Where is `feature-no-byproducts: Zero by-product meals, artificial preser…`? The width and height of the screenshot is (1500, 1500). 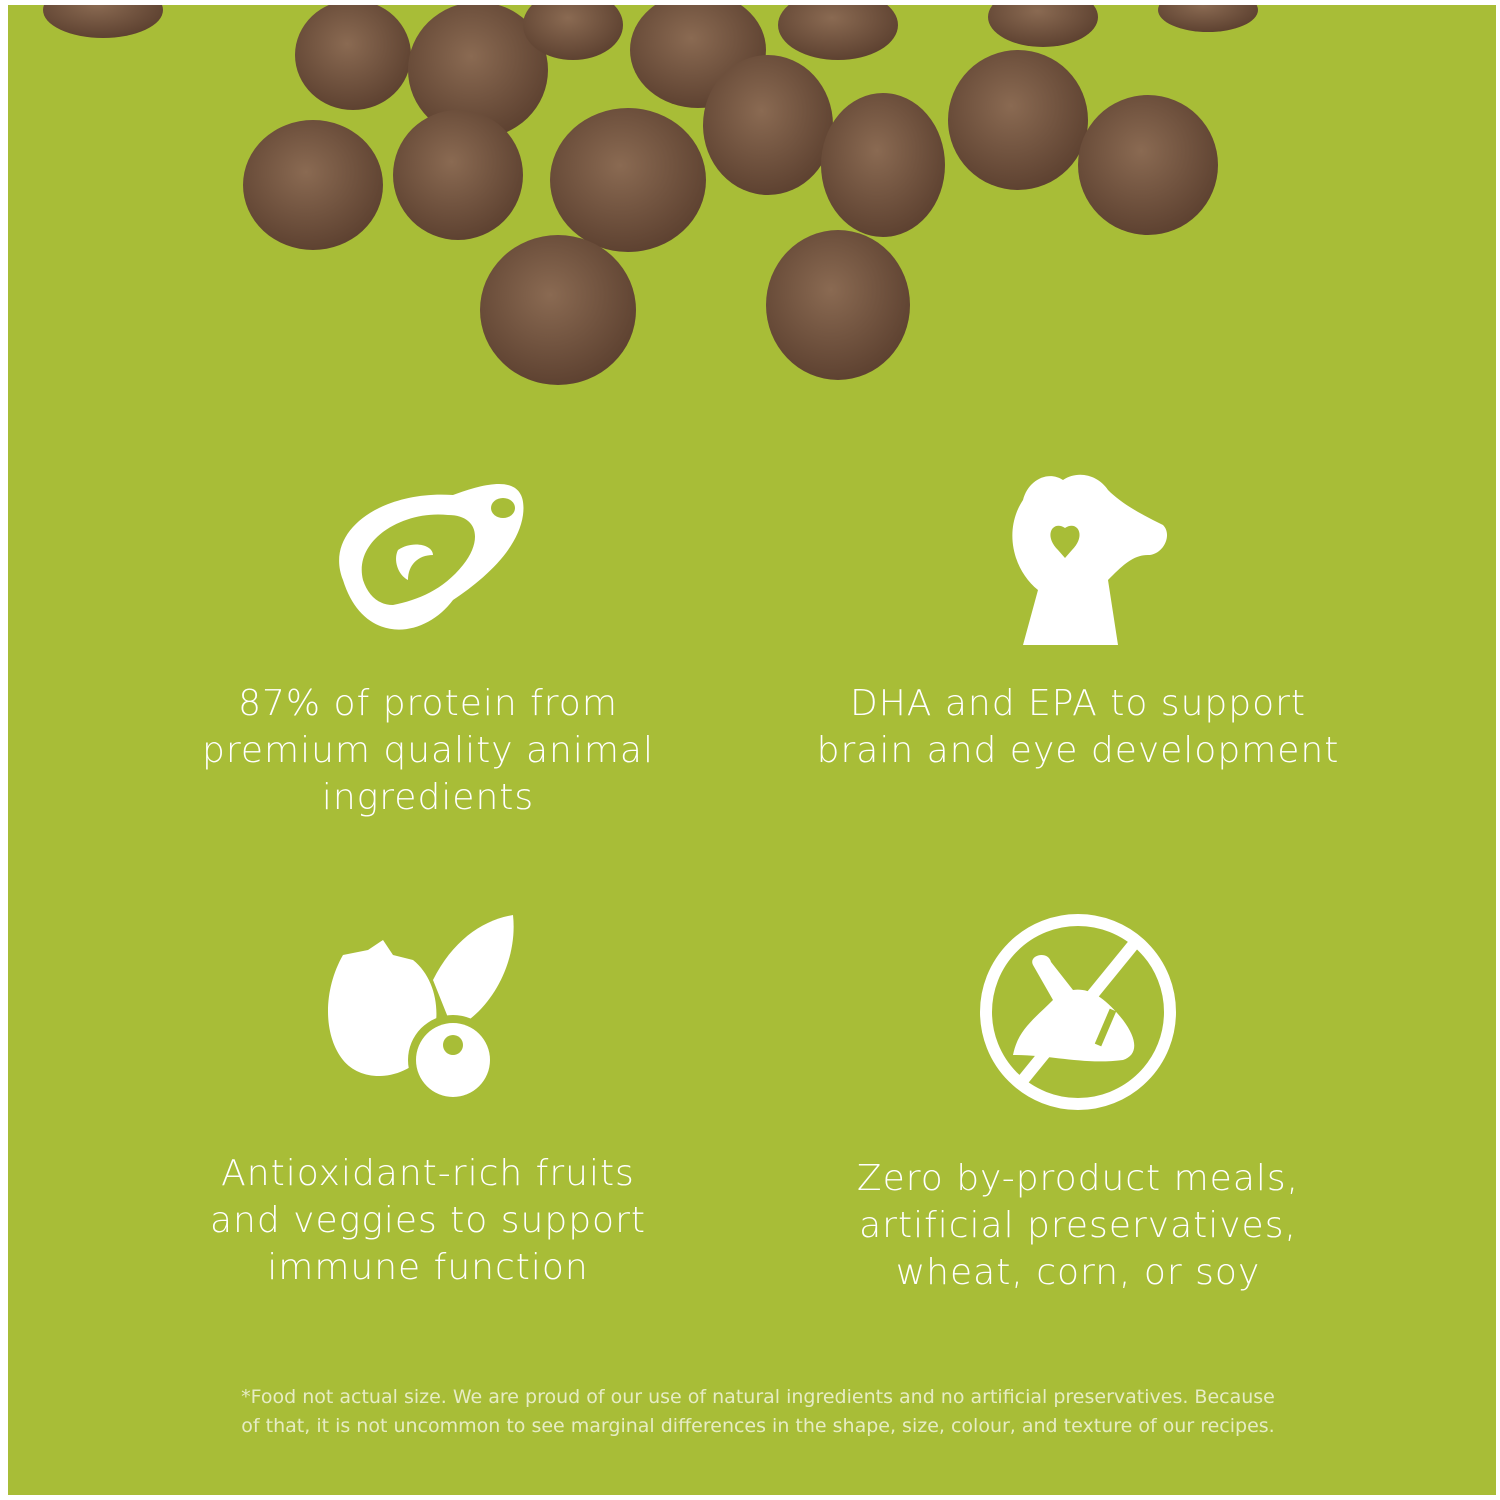
feature-no-byproducts: Zero by-product meals, artificial preser… is located at coordinates (1078, 1103).